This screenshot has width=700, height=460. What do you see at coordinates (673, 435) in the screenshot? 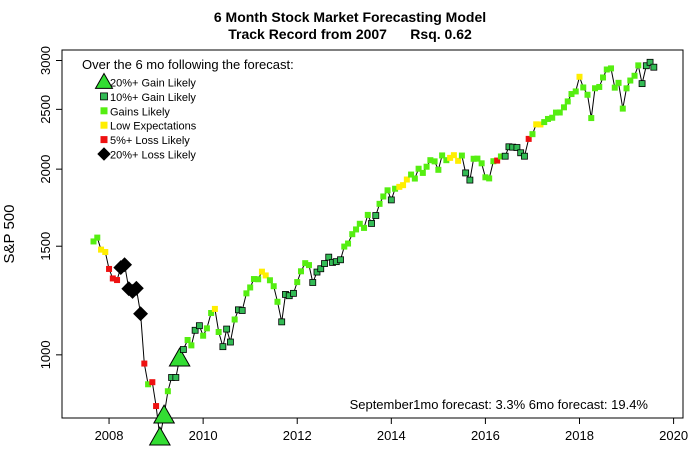
I see `x-tick-label: 2020` at bounding box center [673, 435].